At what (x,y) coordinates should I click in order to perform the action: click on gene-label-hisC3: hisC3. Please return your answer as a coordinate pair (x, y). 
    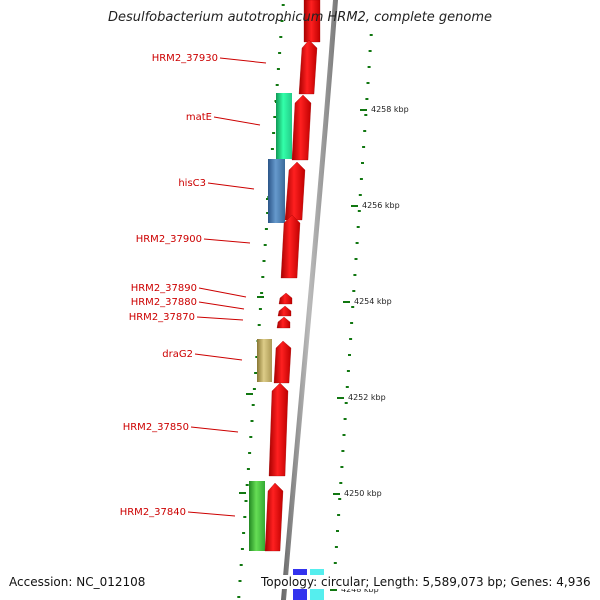
    Looking at the image, I should click on (192, 183).